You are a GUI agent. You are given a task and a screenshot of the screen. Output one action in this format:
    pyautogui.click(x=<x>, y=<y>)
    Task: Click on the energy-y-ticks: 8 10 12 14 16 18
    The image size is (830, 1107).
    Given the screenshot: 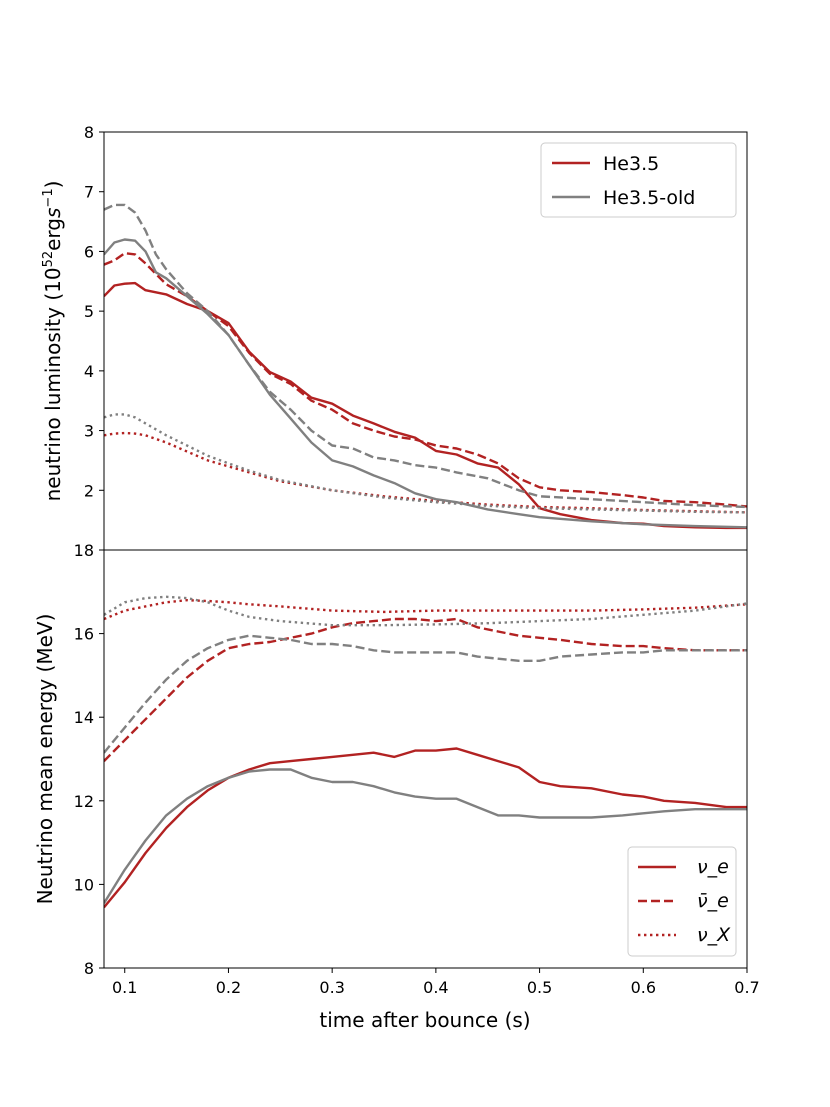 What is the action you would take?
    pyautogui.click(x=89, y=759)
    